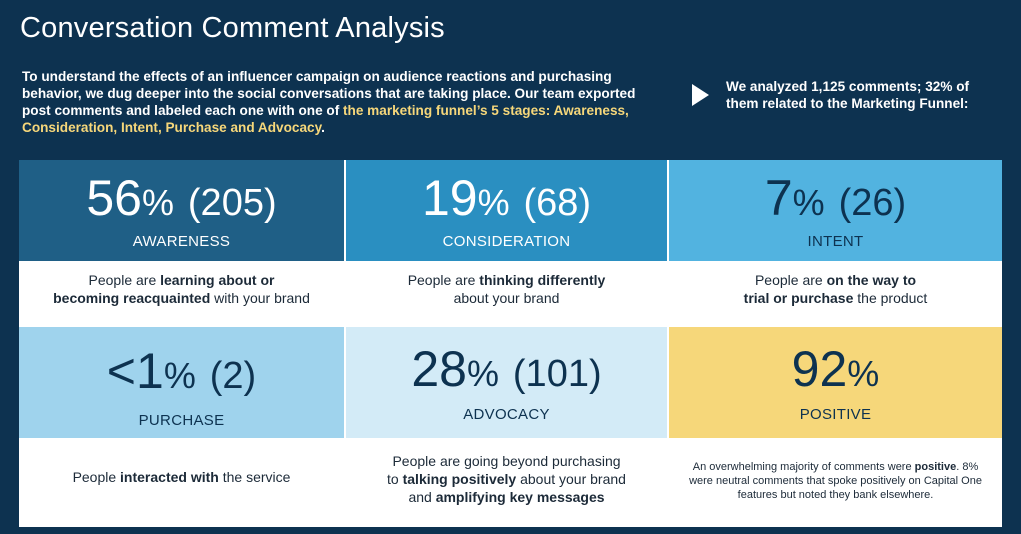 The width and height of the screenshot is (1021, 534). I want to click on awareness-count: (205), so click(232, 203).